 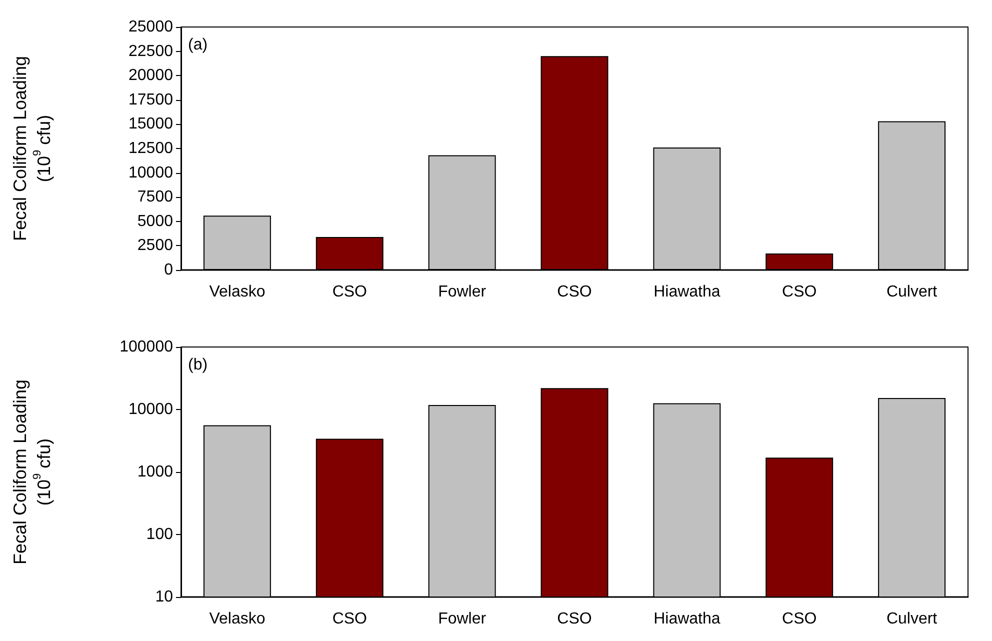 What do you see at coordinates (151, 124) in the screenshot?
I see `y-tick-label: 15000` at bounding box center [151, 124].